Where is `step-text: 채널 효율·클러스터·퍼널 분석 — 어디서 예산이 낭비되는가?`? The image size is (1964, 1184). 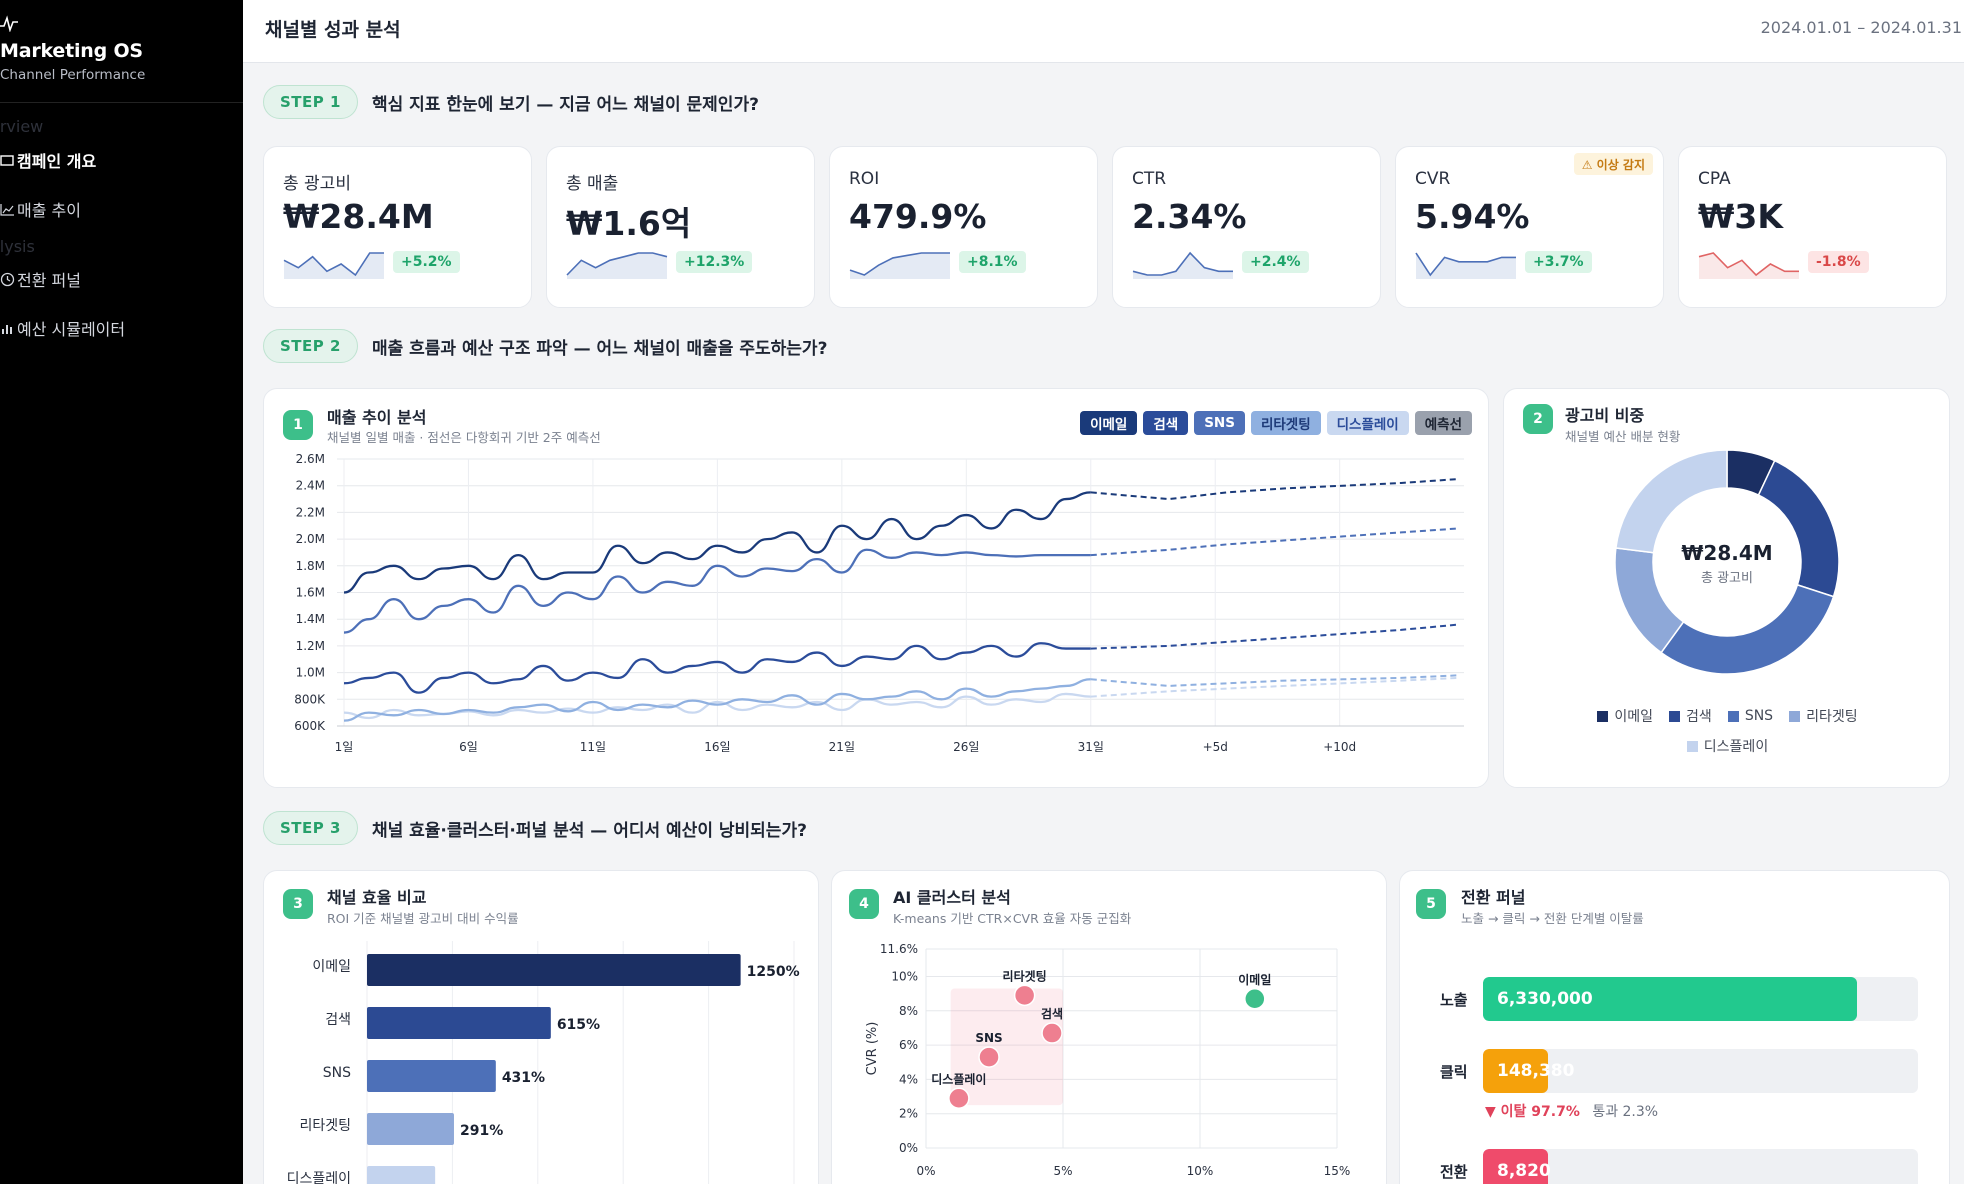 step-text: 채널 효율·클러스터·퍼널 분석 — 어디서 예산이 낭비되는가? is located at coordinates (589, 830).